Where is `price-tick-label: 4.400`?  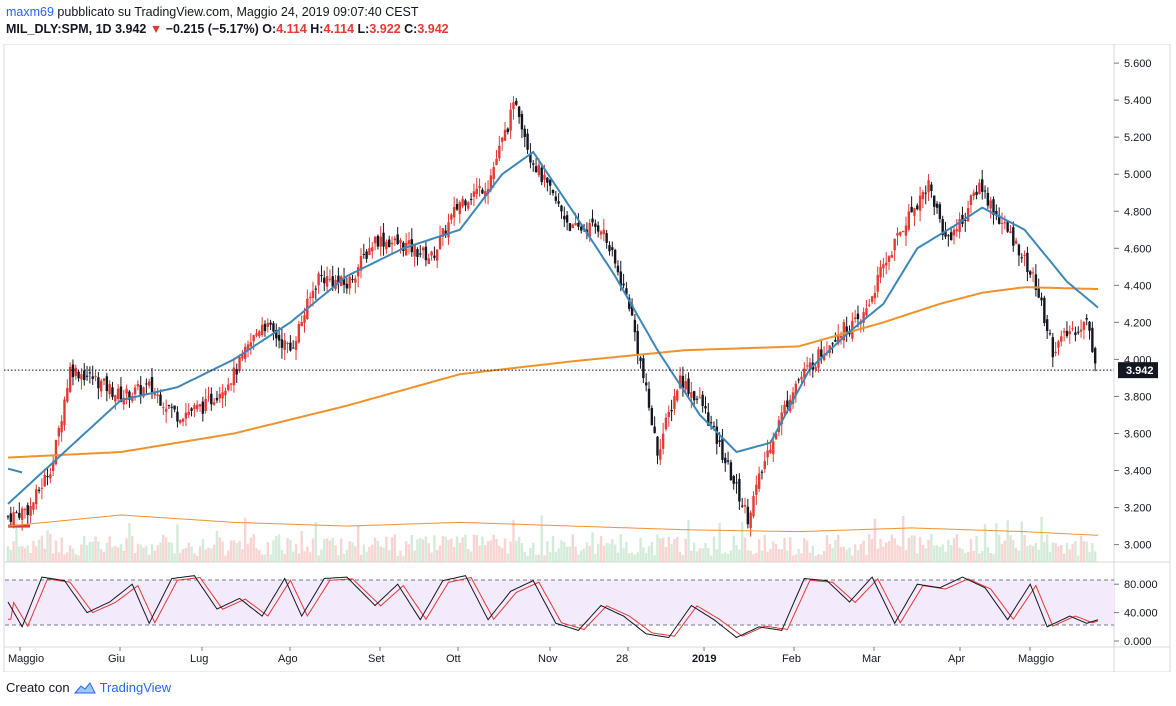
price-tick-label: 4.400 is located at coordinates (1138, 286).